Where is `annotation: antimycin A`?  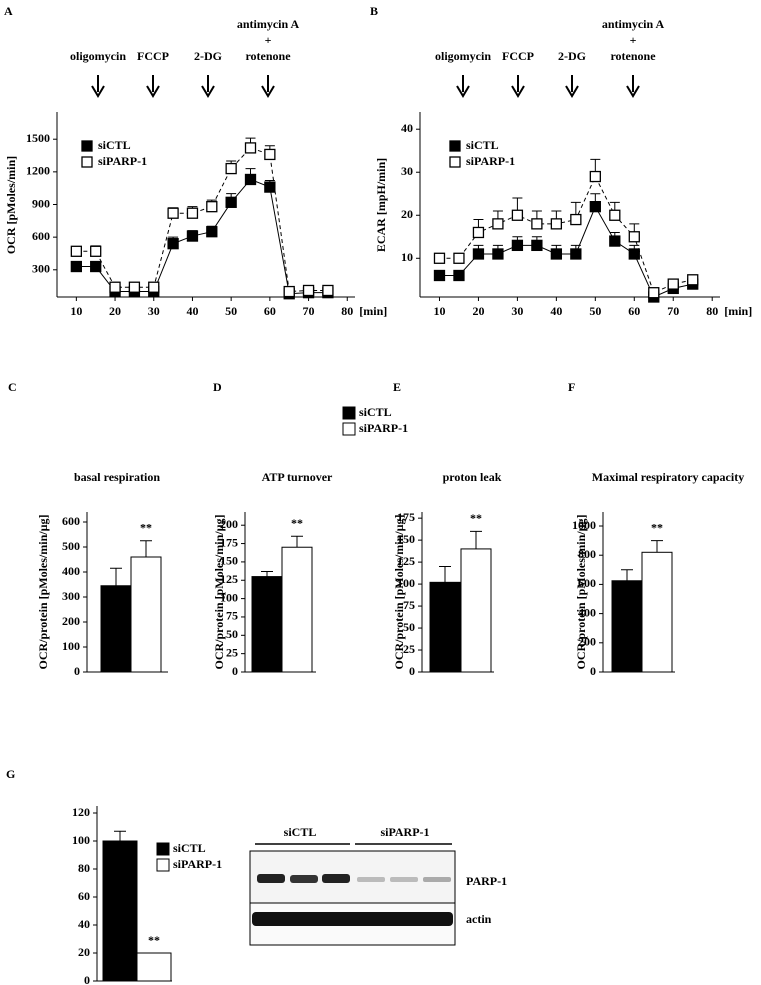
annotation: antimycin A is located at coordinates (633, 24).